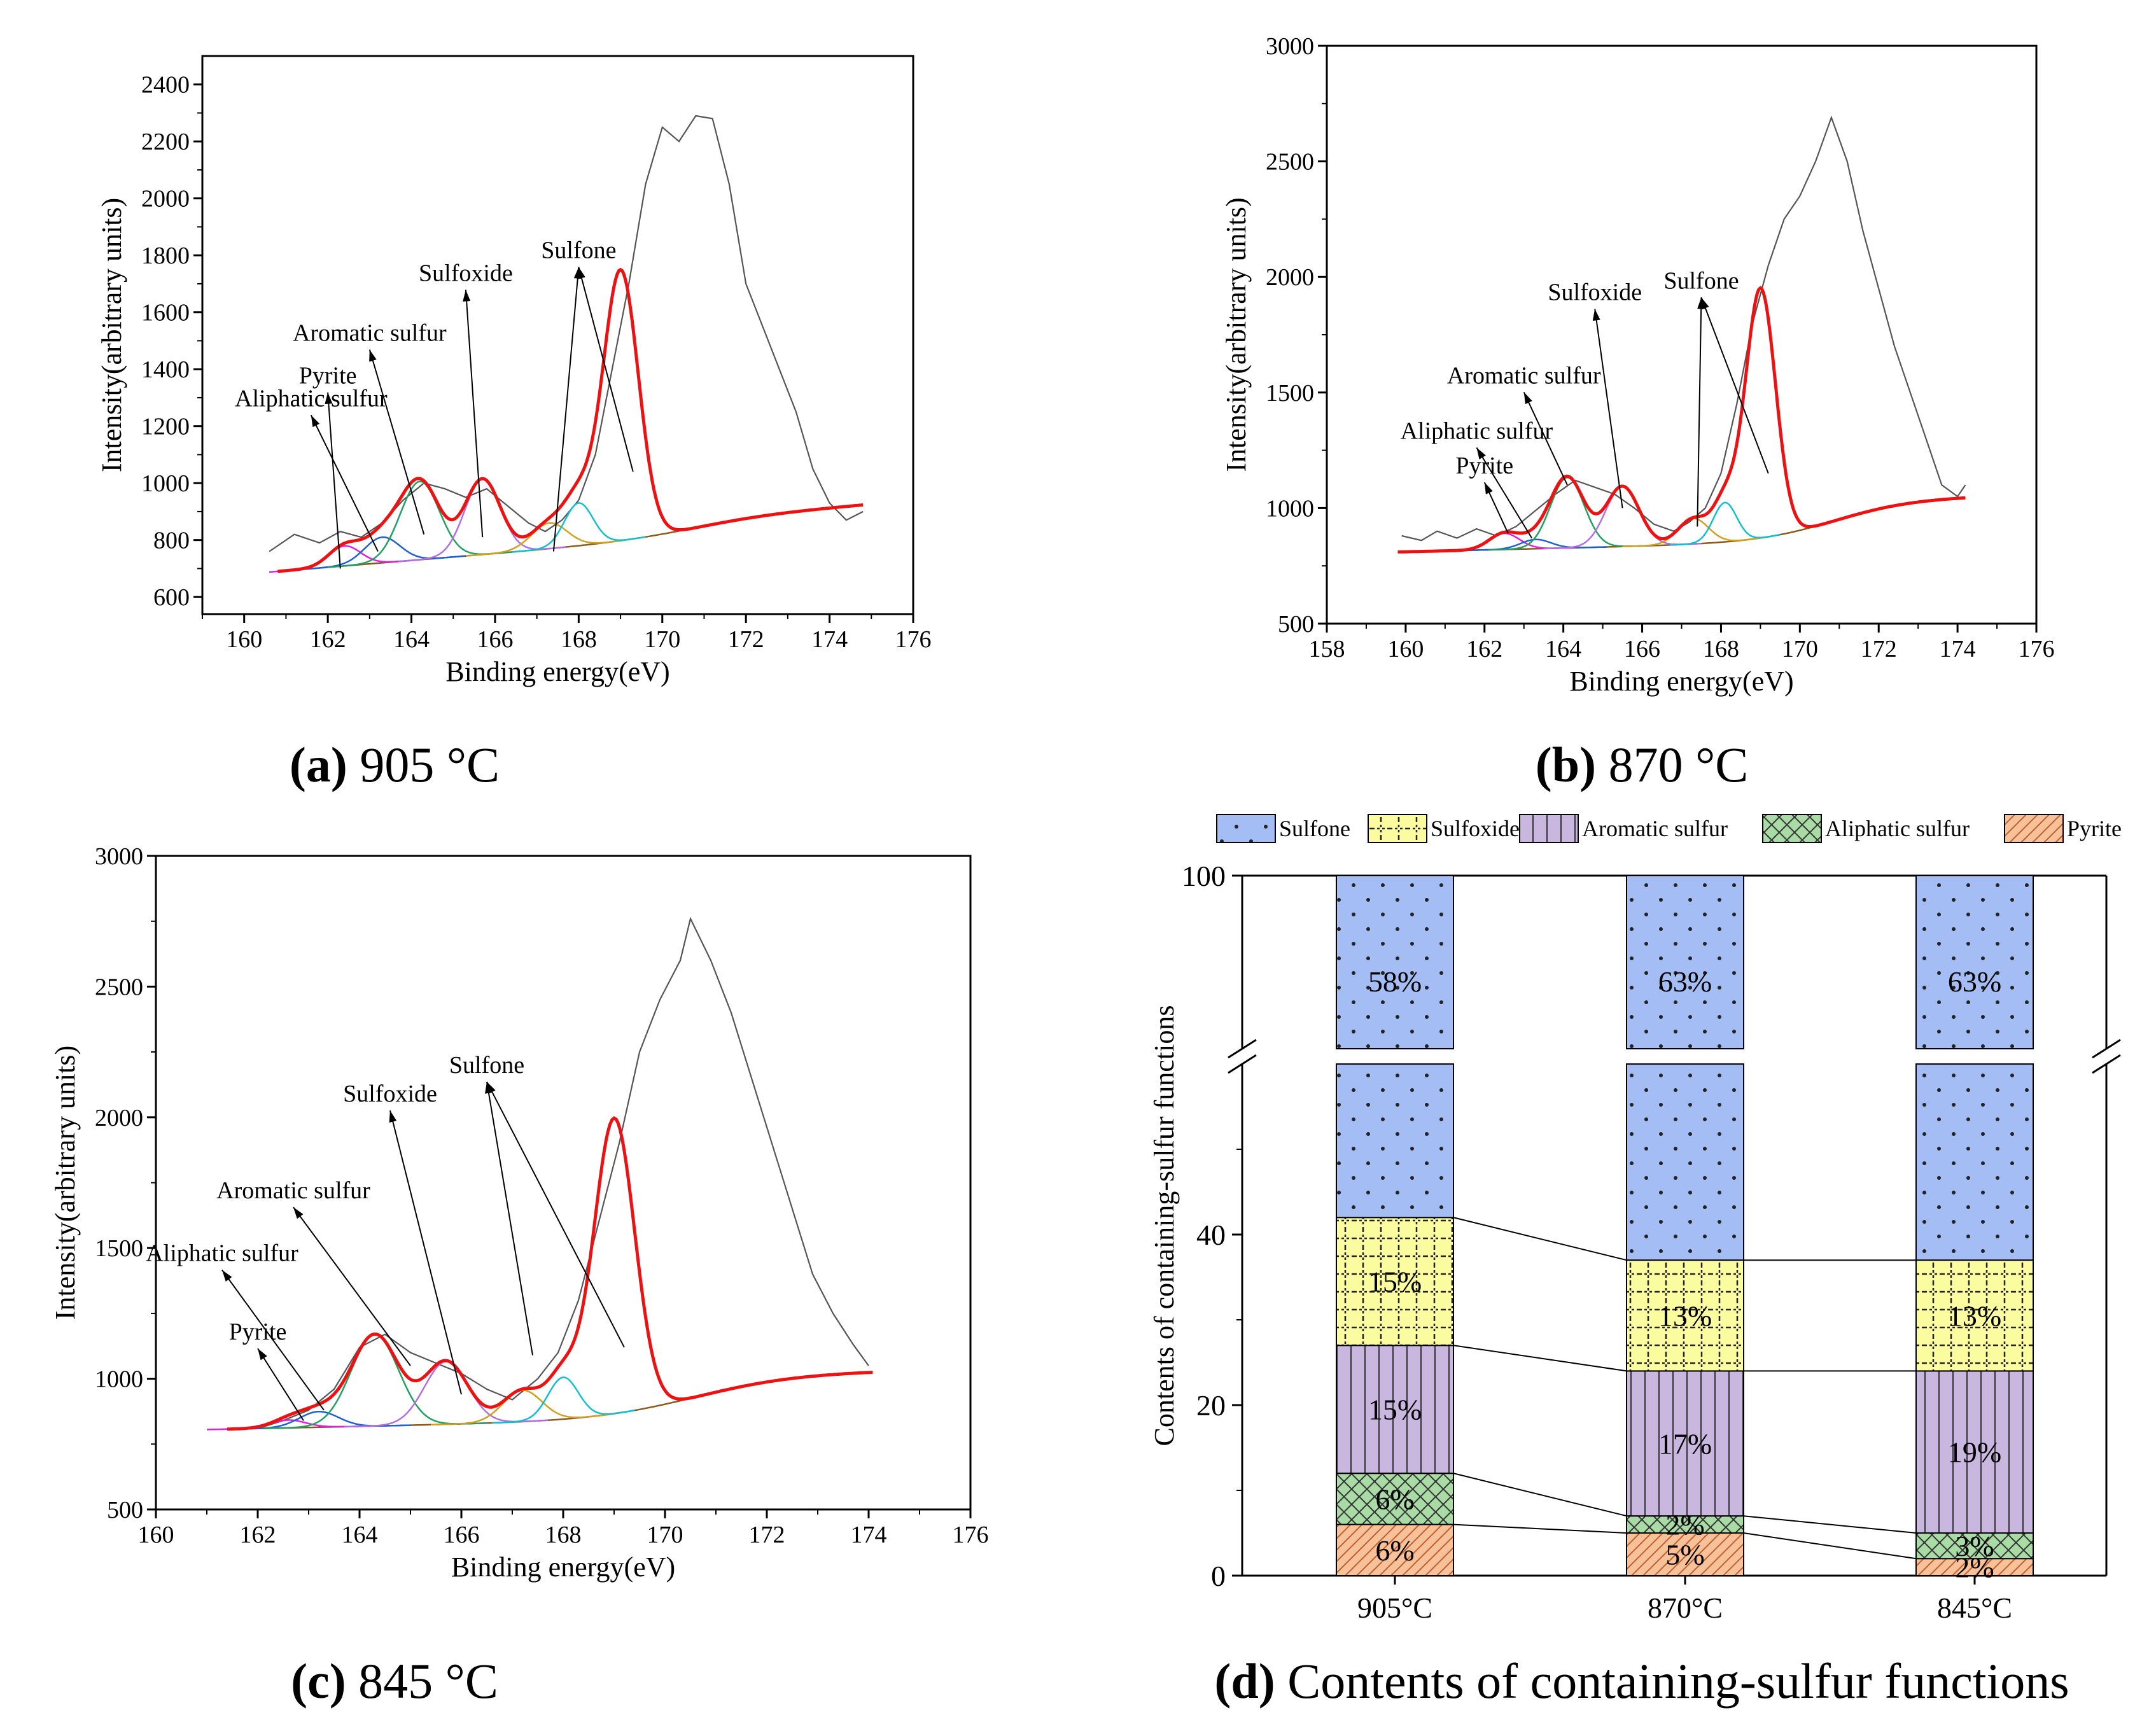  Describe the element at coordinates (1395, 1410) in the screenshot. I see `bar-value-label: 15%` at that location.